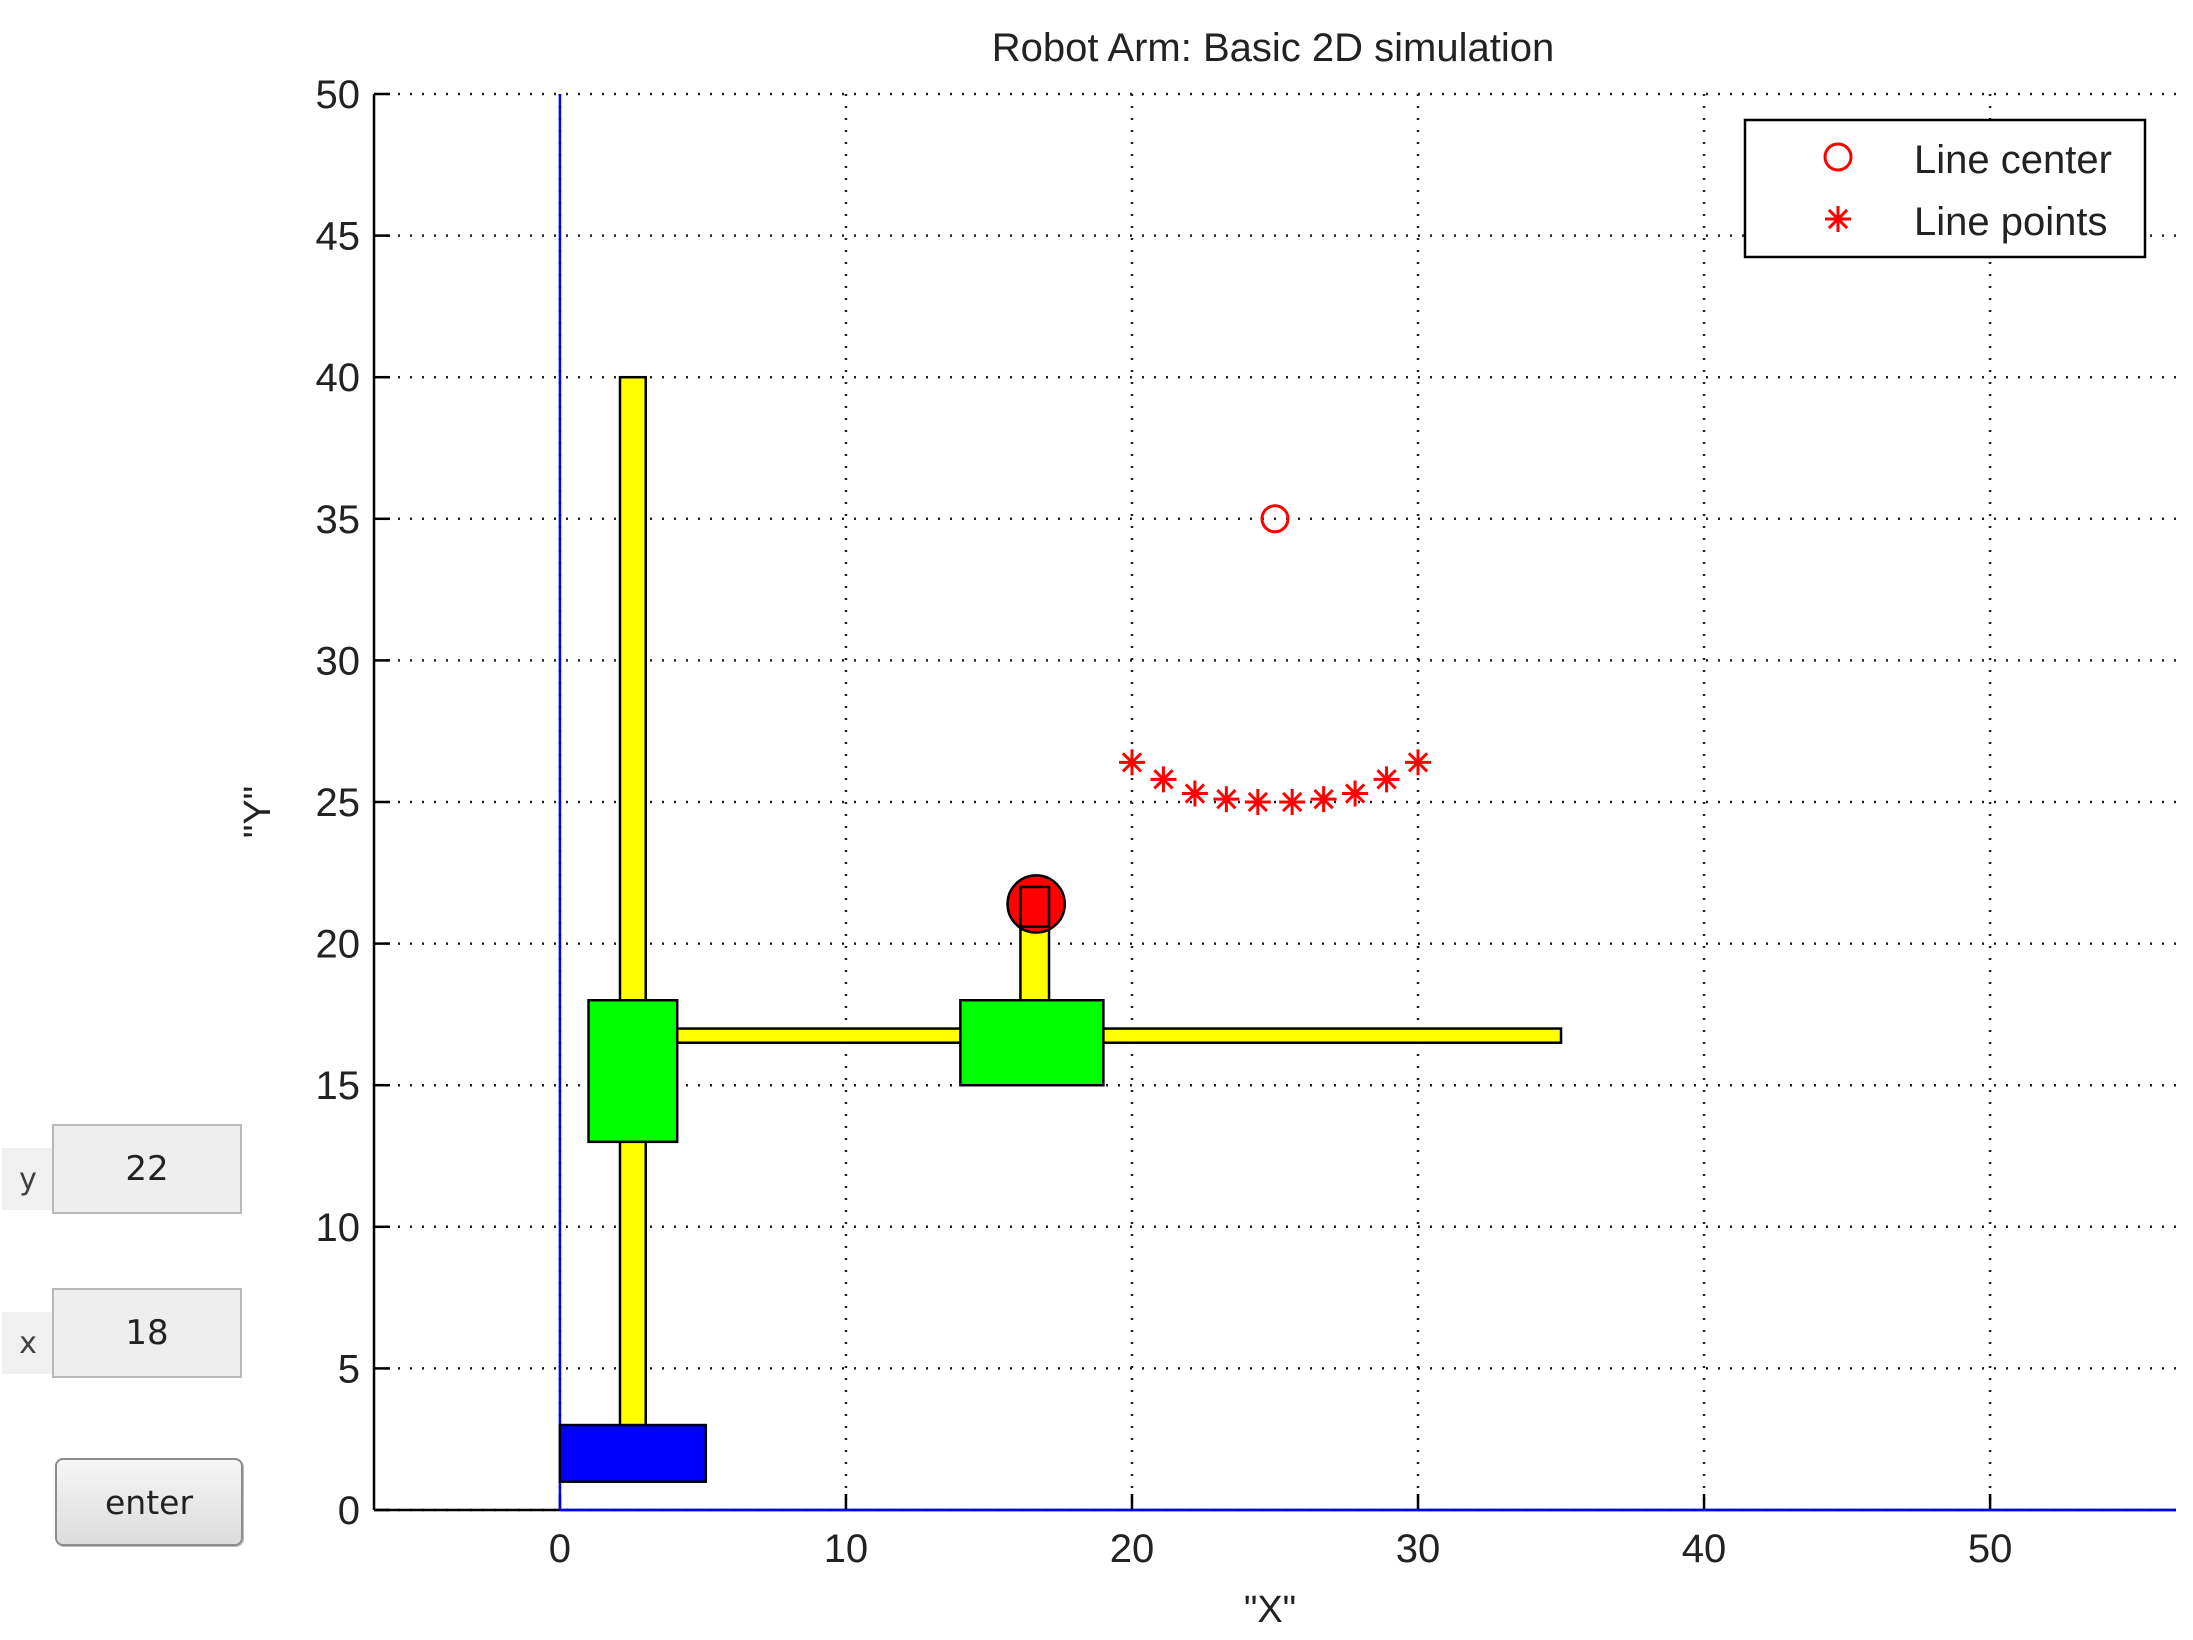 Image resolution: width=2193 pixels, height=1640 pixels. What do you see at coordinates (846, 1549) in the screenshot?
I see `x-tick-label: 10` at bounding box center [846, 1549].